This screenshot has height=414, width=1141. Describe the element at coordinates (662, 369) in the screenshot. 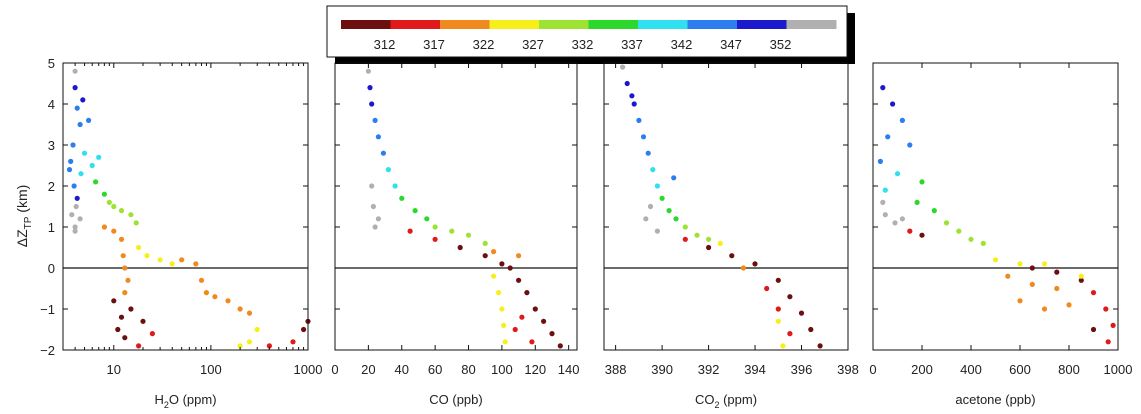

I see `x-tick-label: 390` at that location.